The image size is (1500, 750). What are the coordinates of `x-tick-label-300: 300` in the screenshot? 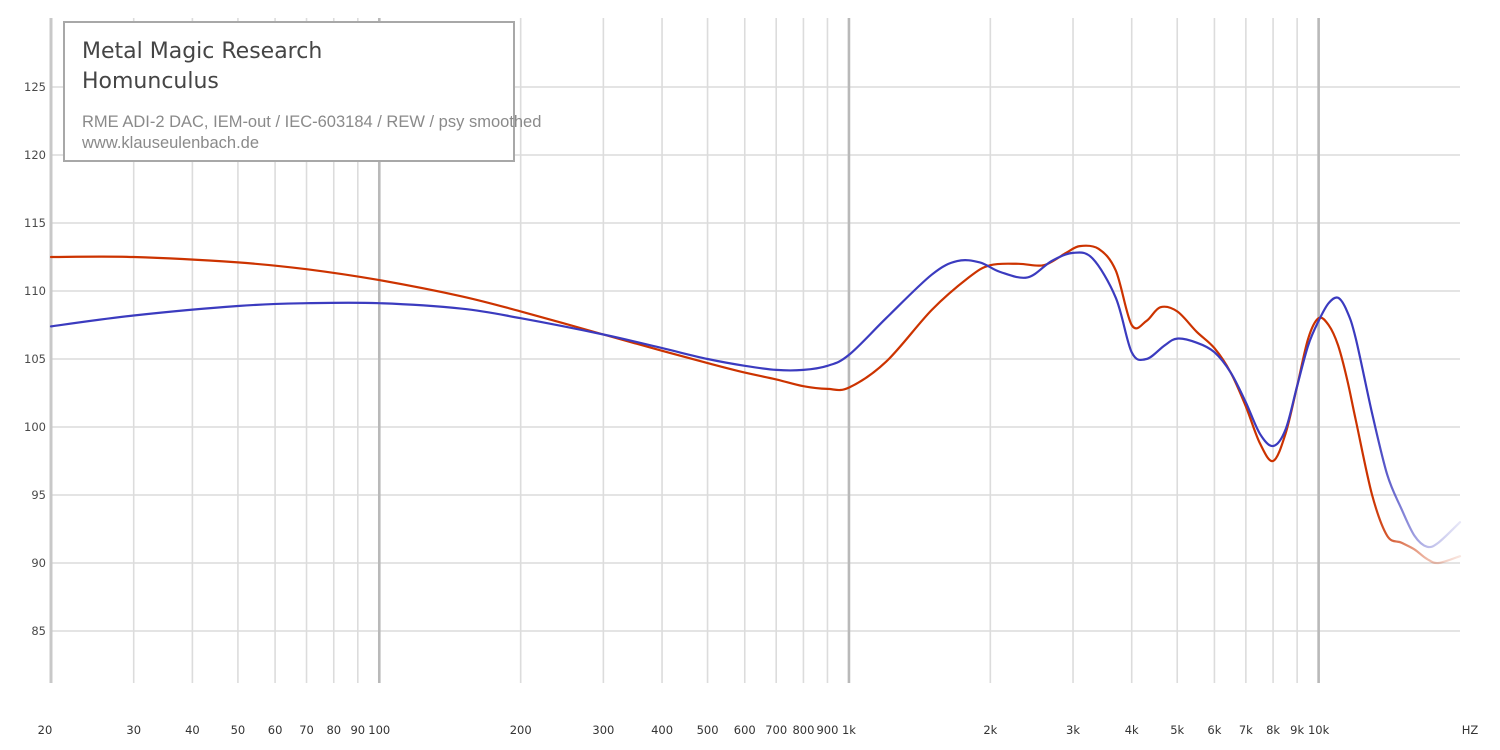 It's located at (603, 730).